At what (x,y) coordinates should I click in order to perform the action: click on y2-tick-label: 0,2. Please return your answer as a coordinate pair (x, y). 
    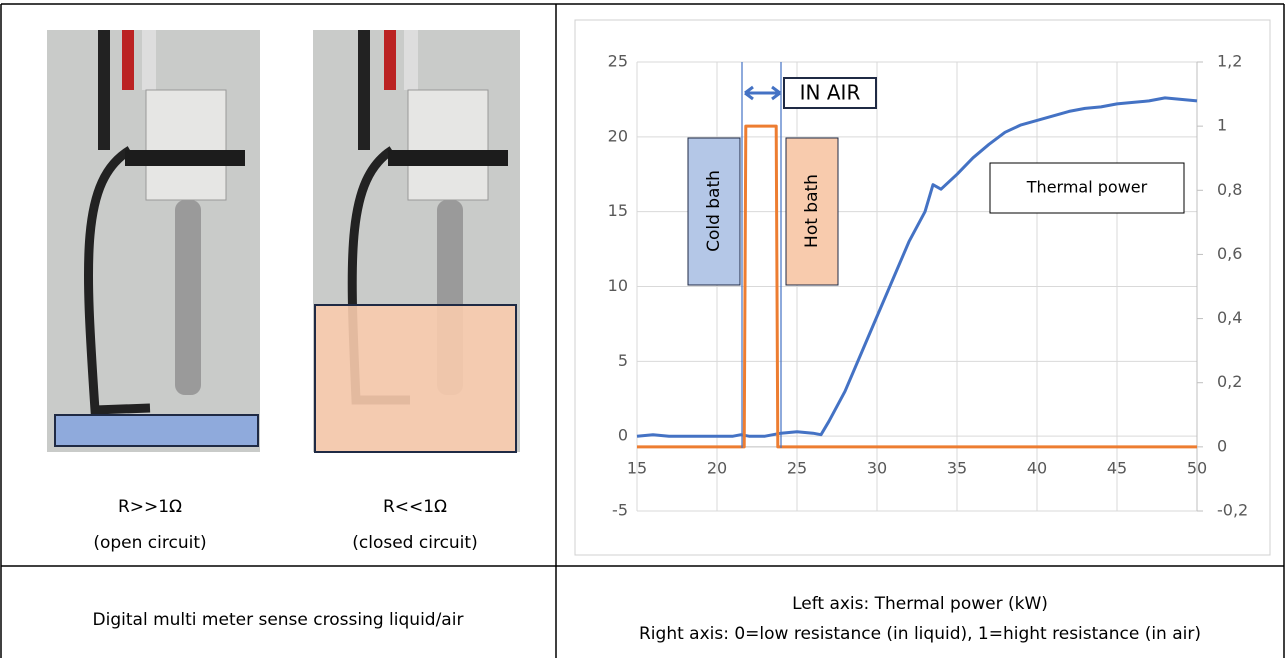
    Looking at the image, I should click on (1229, 381).